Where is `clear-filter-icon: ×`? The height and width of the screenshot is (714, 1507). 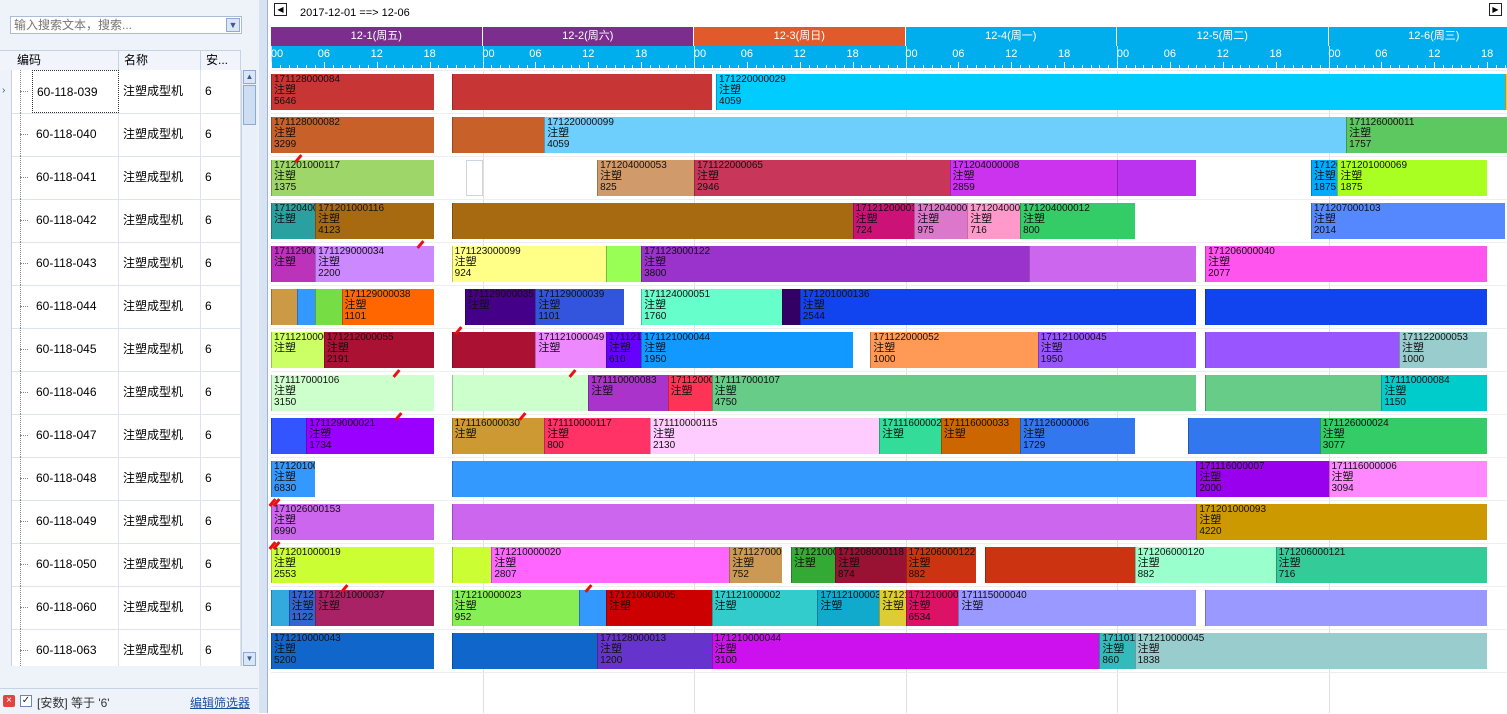 clear-filter-icon: × is located at coordinates (9, 701).